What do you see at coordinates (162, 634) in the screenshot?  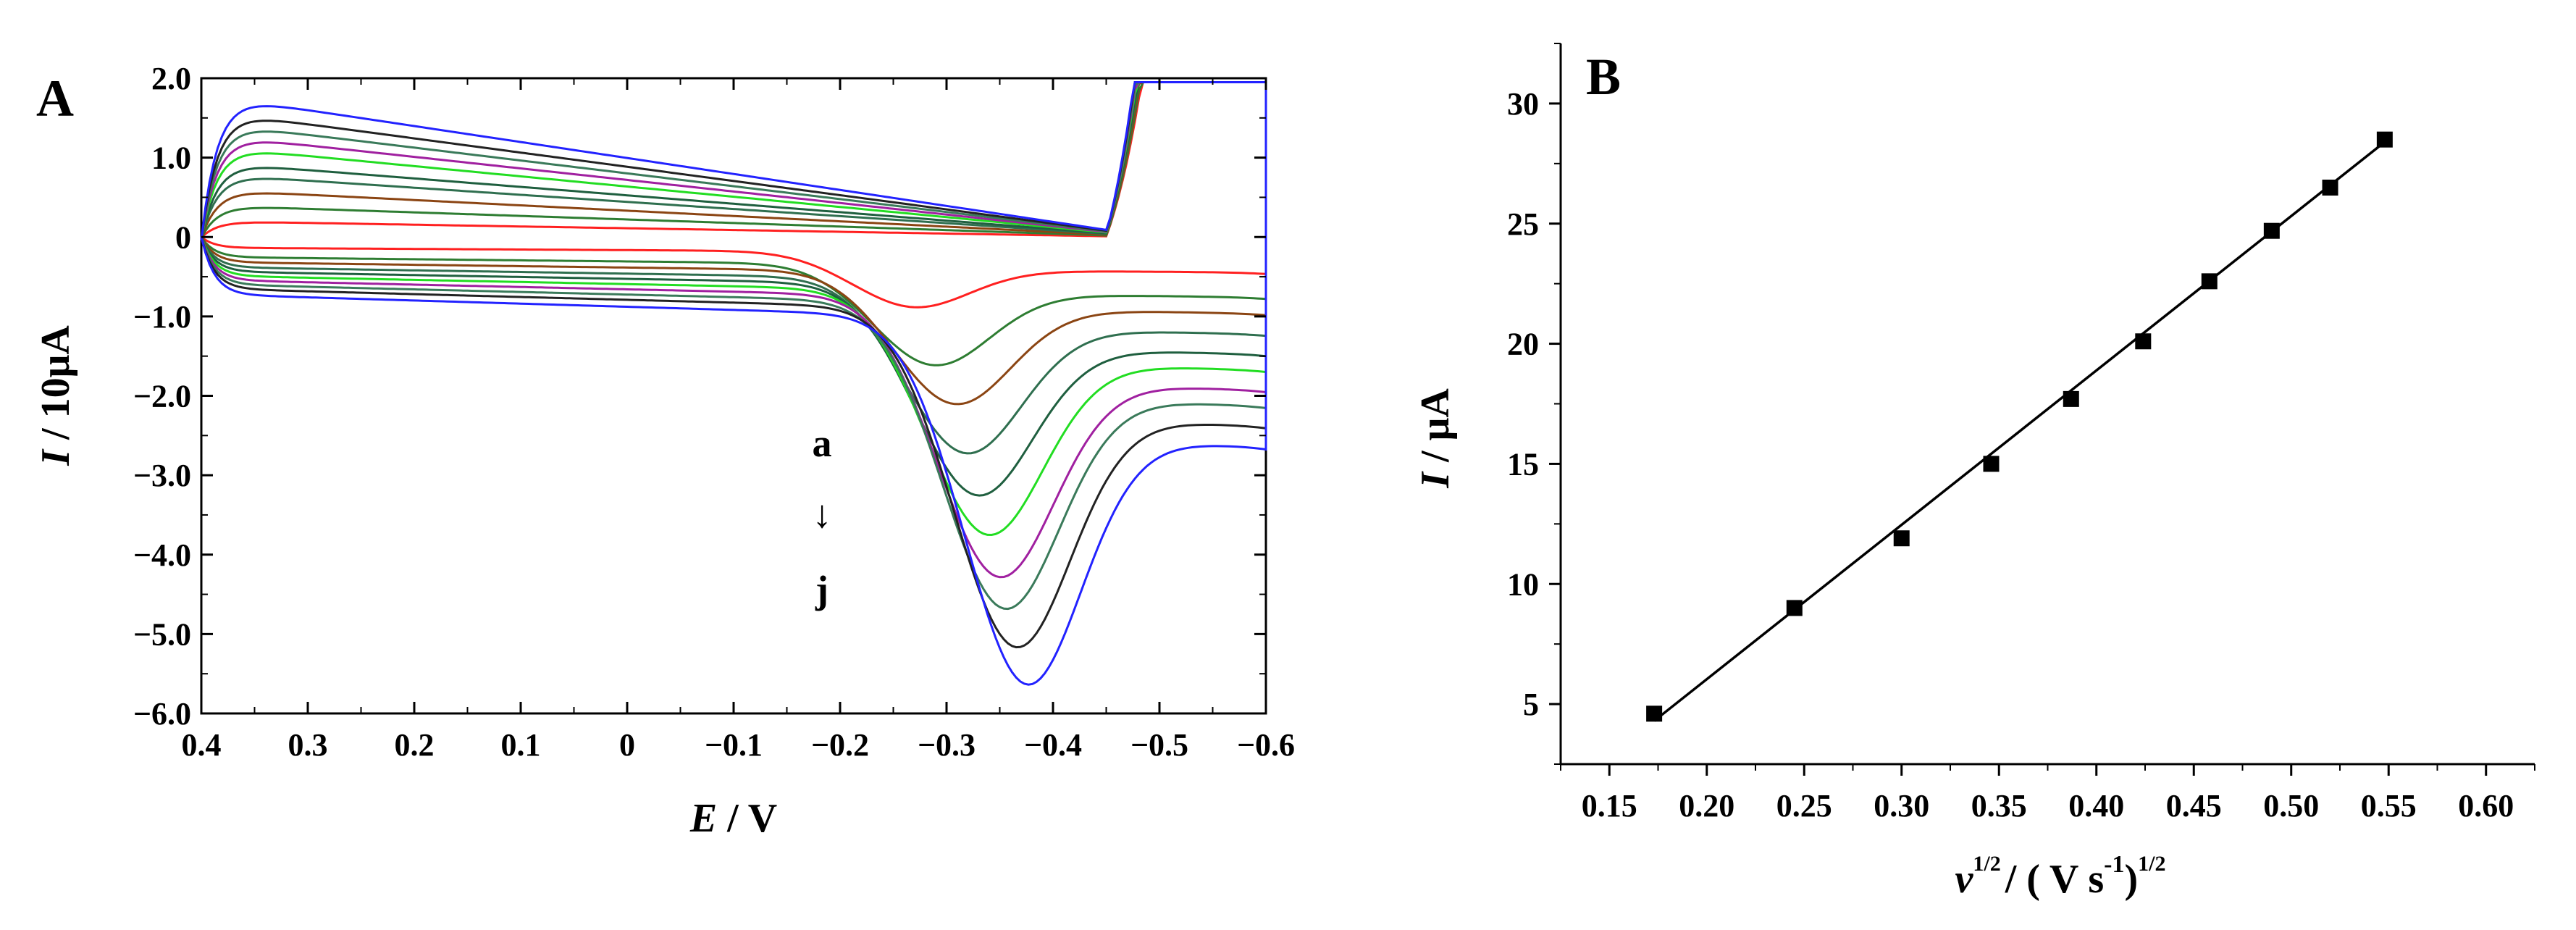 I see `a-y-tick-label: −5.0` at bounding box center [162, 634].